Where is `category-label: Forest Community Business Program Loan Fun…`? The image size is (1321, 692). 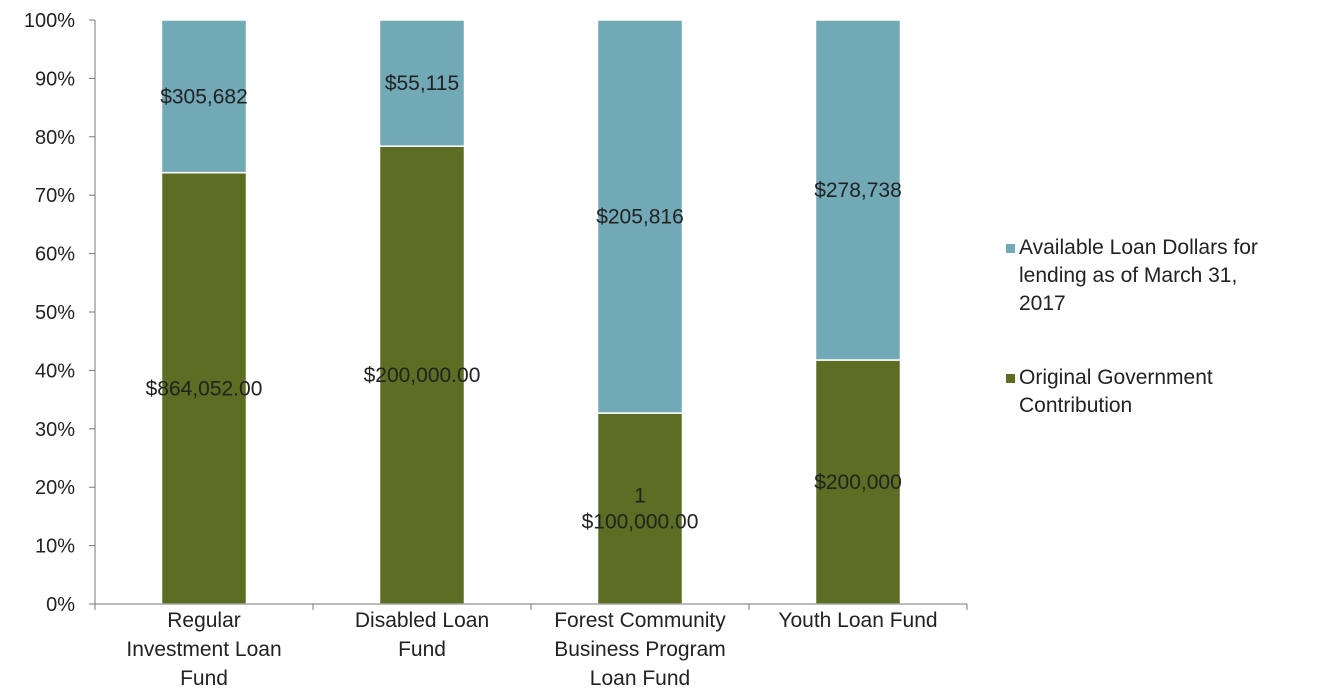 category-label: Forest Community Business Program Loan Fun… is located at coordinates (640, 649).